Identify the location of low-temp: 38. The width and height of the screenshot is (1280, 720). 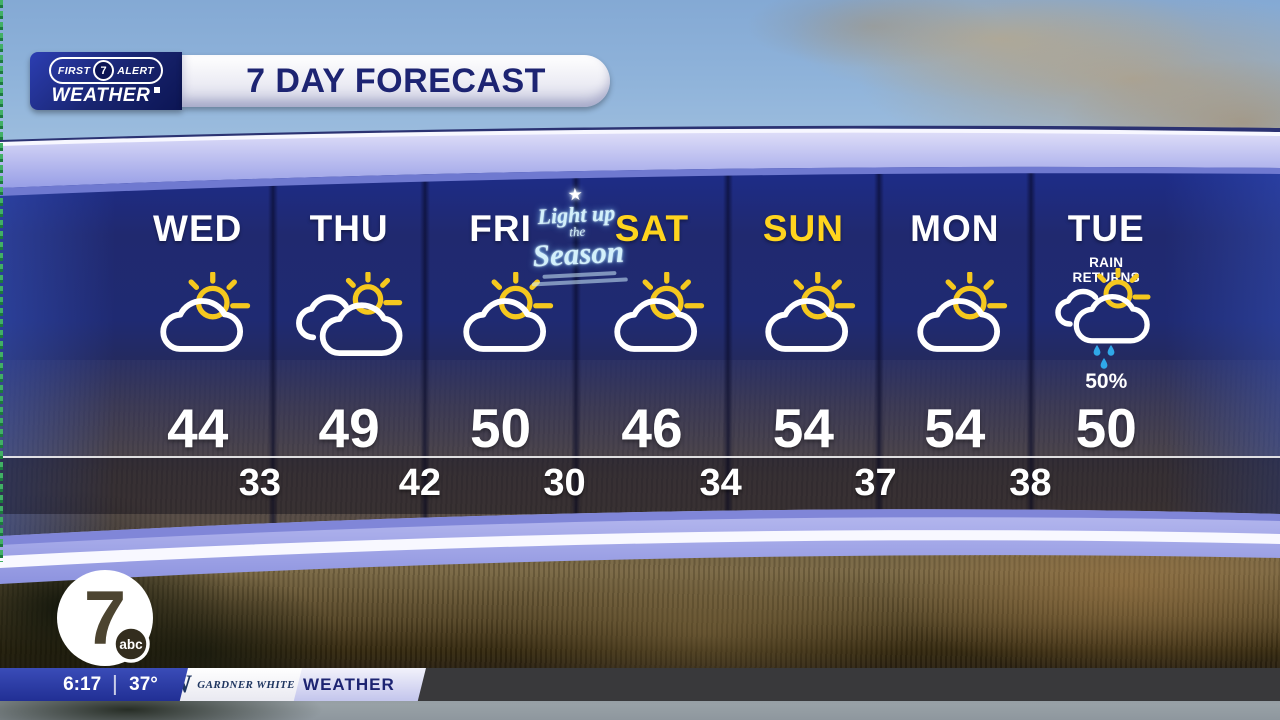
(1030, 483).